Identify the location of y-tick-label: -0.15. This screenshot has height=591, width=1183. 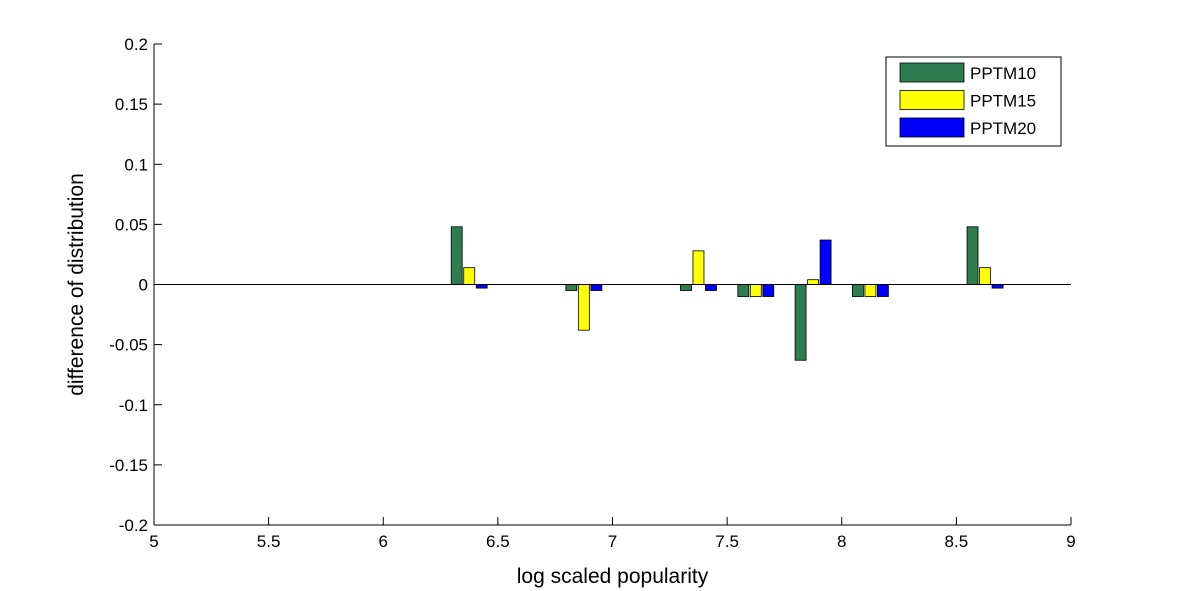
(128, 465).